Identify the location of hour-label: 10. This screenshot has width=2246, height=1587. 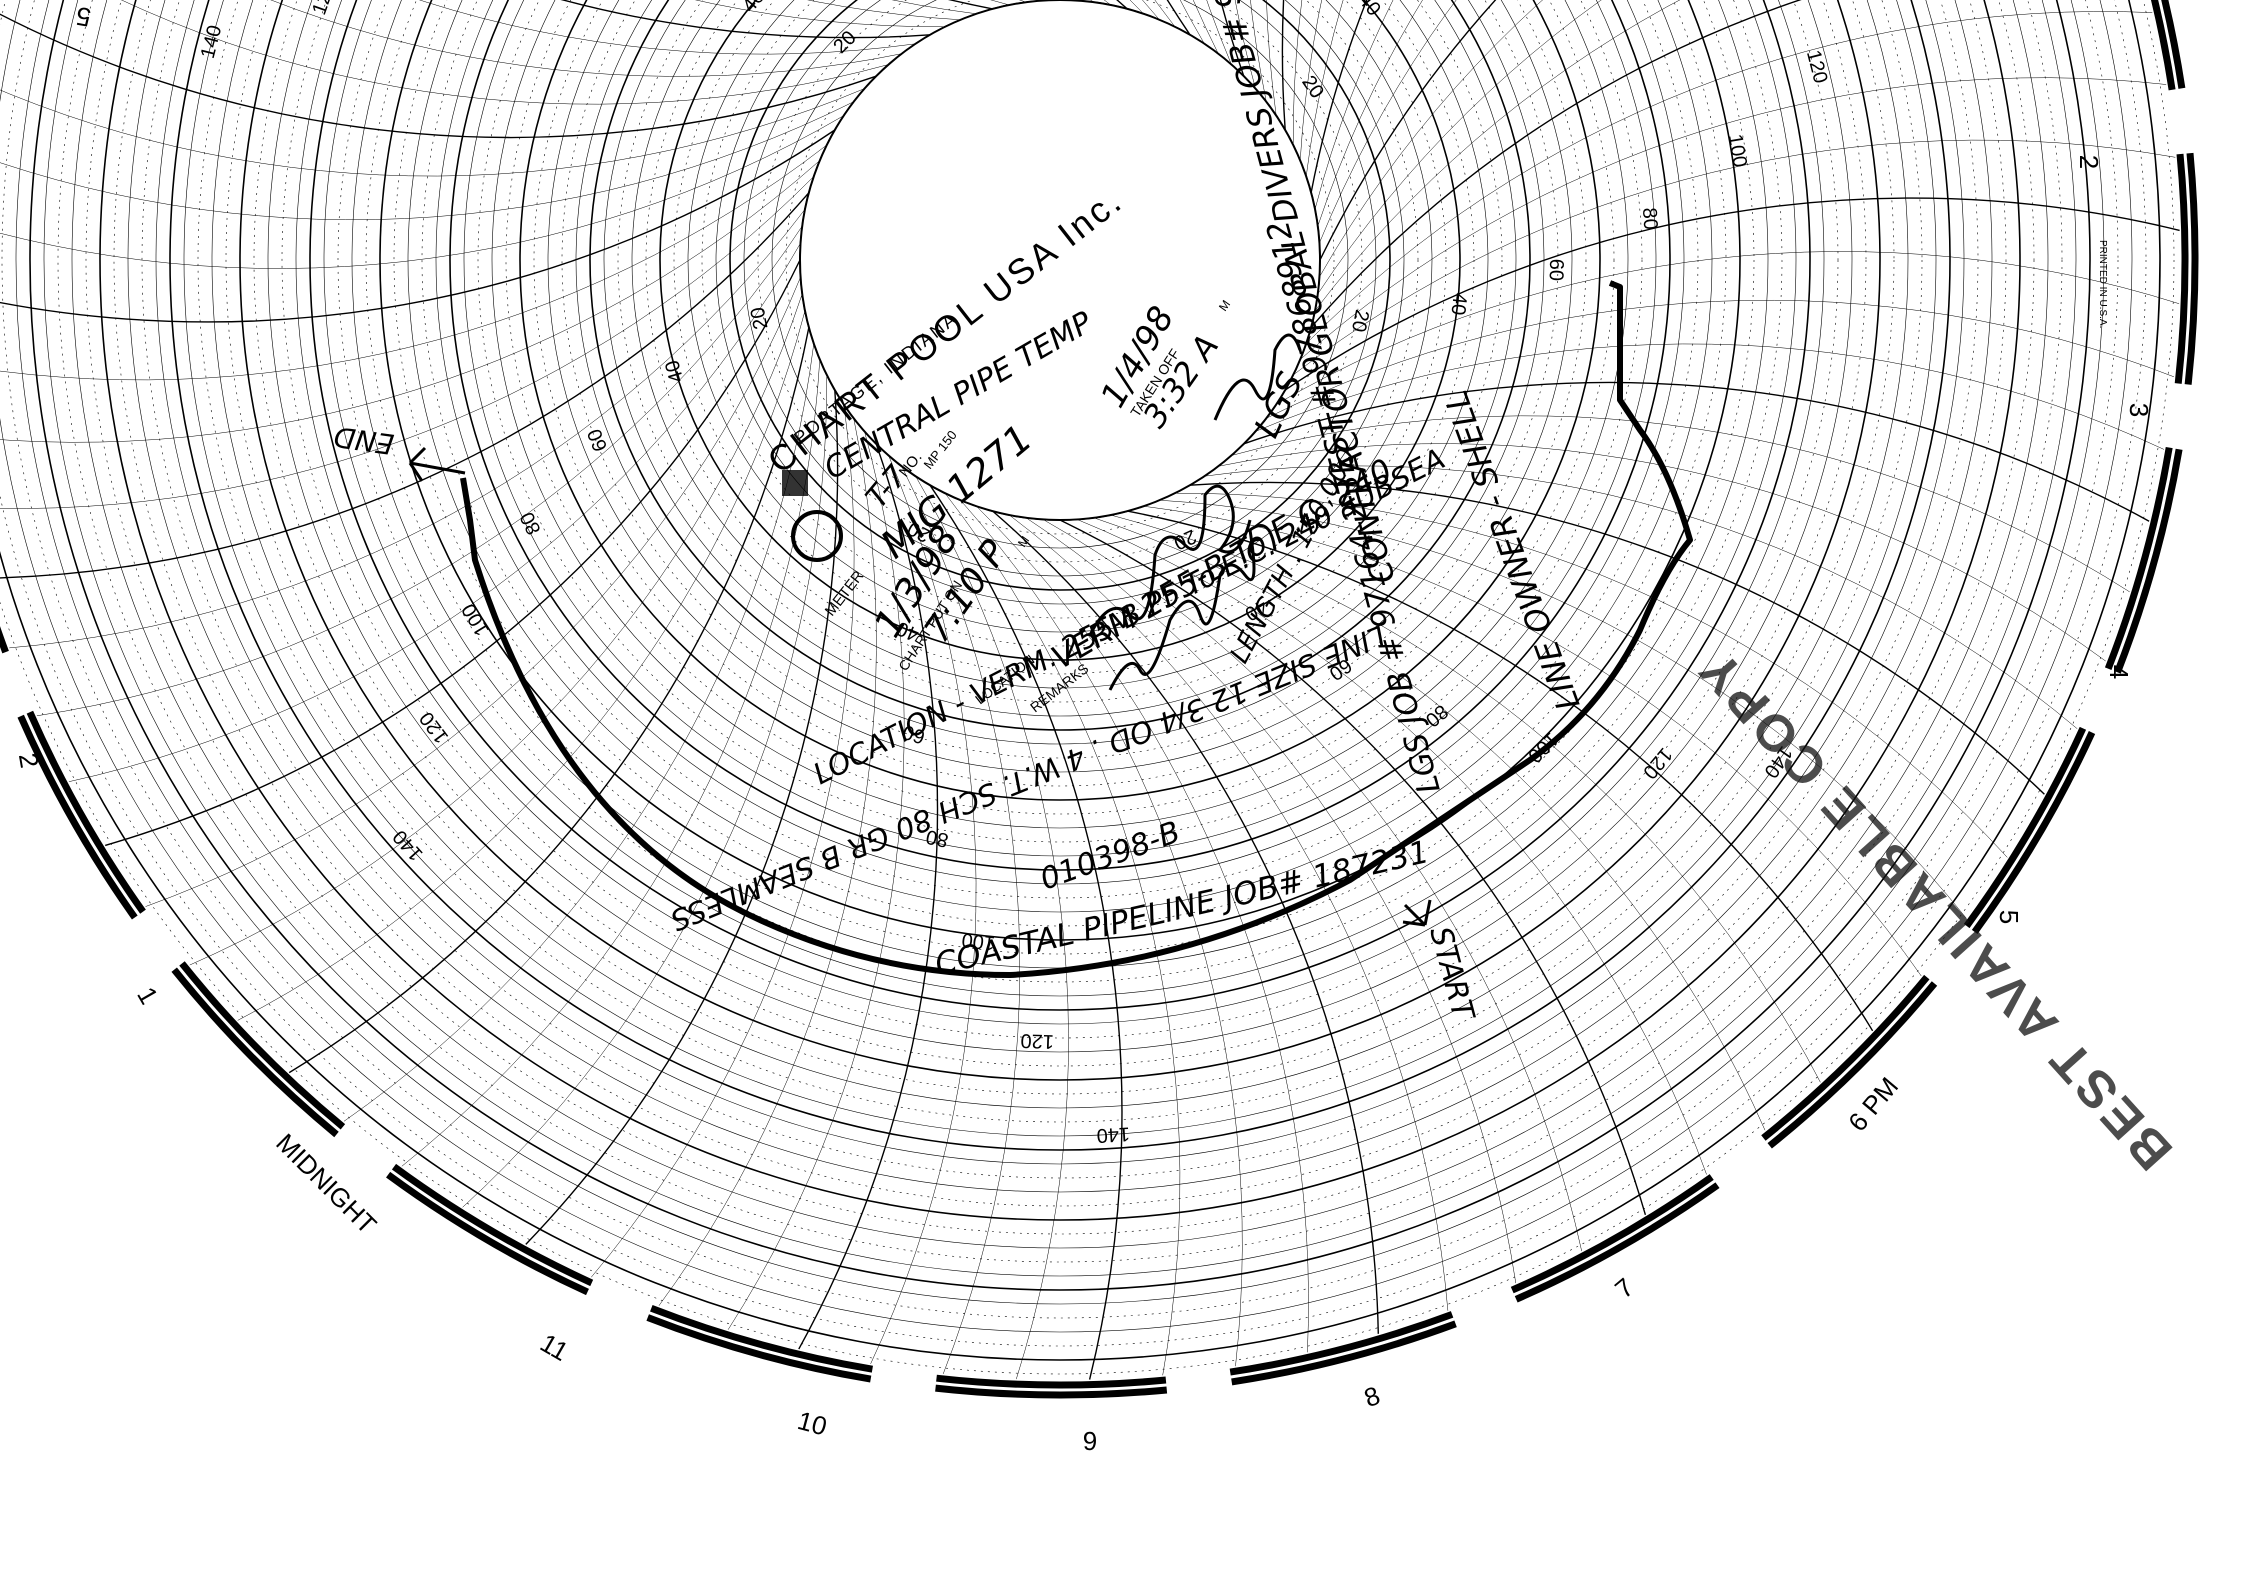
(812, 1423).